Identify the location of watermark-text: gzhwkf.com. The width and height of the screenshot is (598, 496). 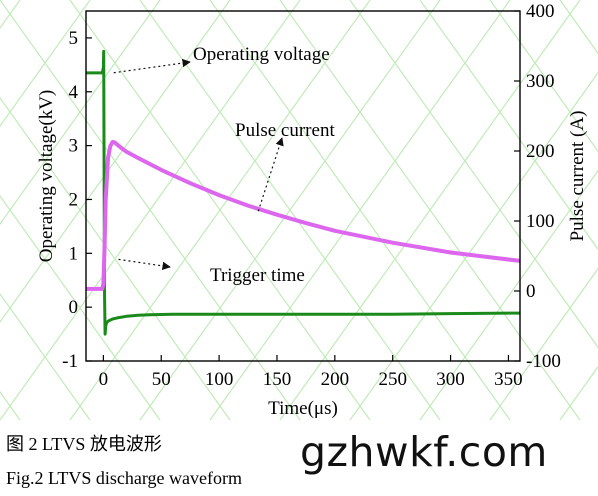
(424, 452).